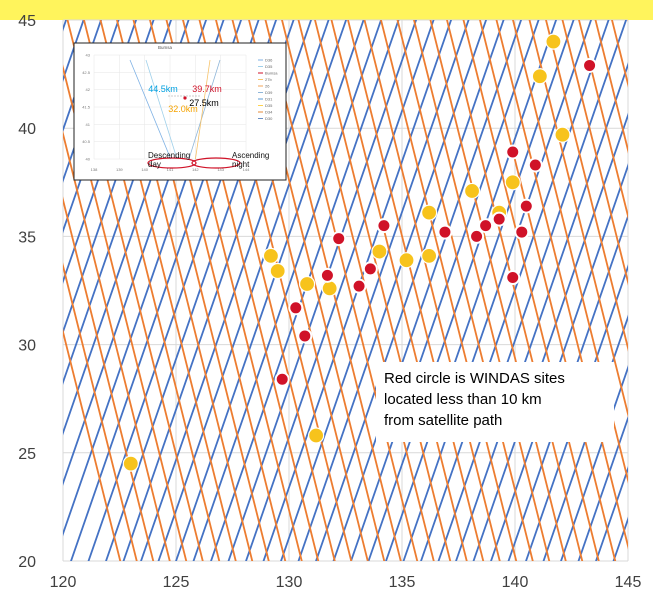 The height and width of the screenshot is (596, 653). What do you see at coordinates (176, 582) in the screenshot?
I see `x-tick-label: 125` at bounding box center [176, 582].